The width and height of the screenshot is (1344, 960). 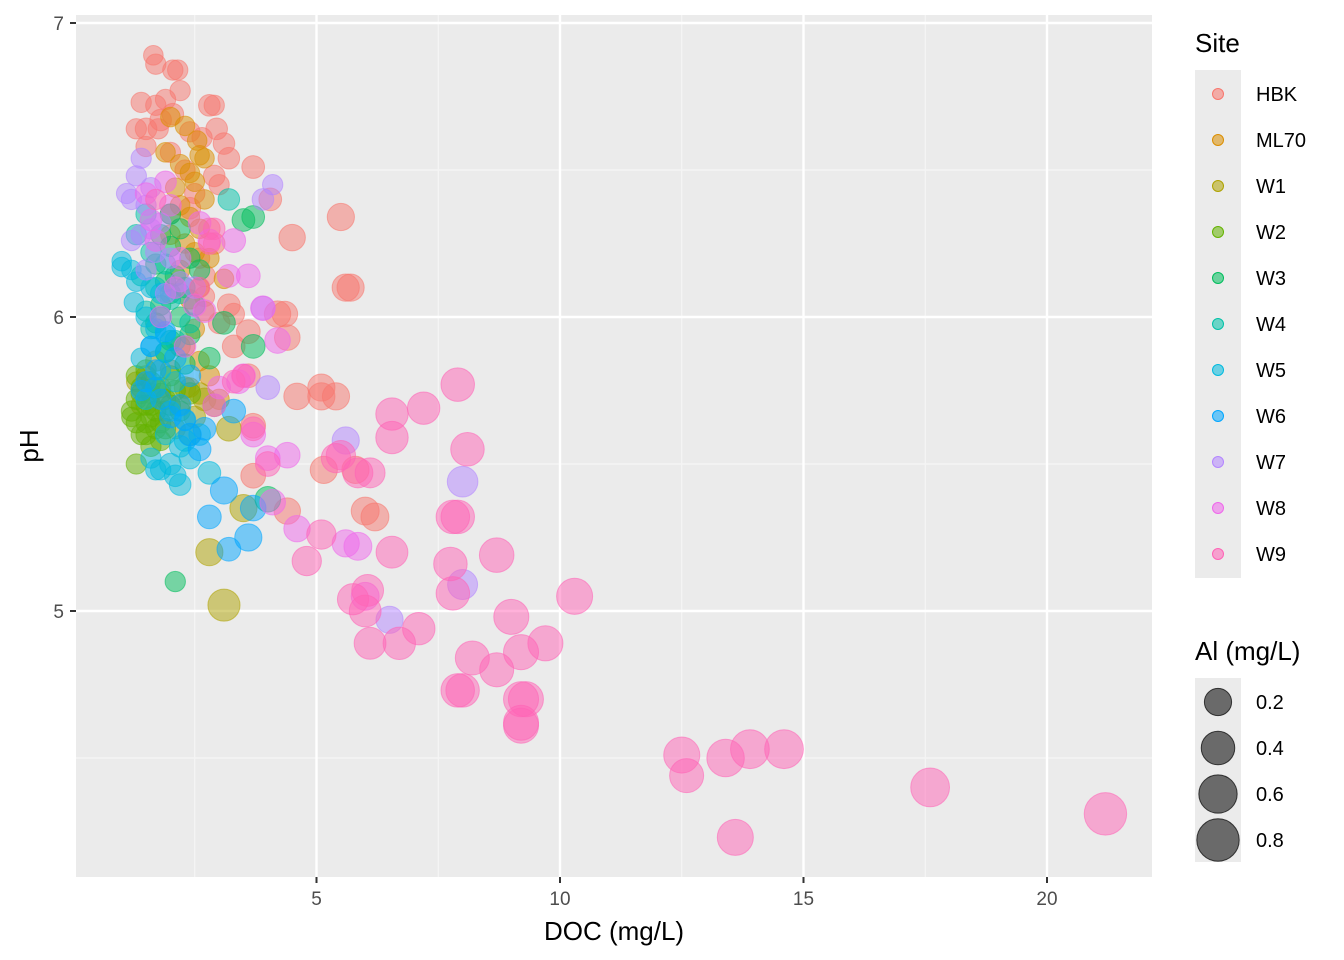 What do you see at coordinates (1217, 43) in the screenshot?
I see `color-legend-title: Site` at bounding box center [1217, 43].